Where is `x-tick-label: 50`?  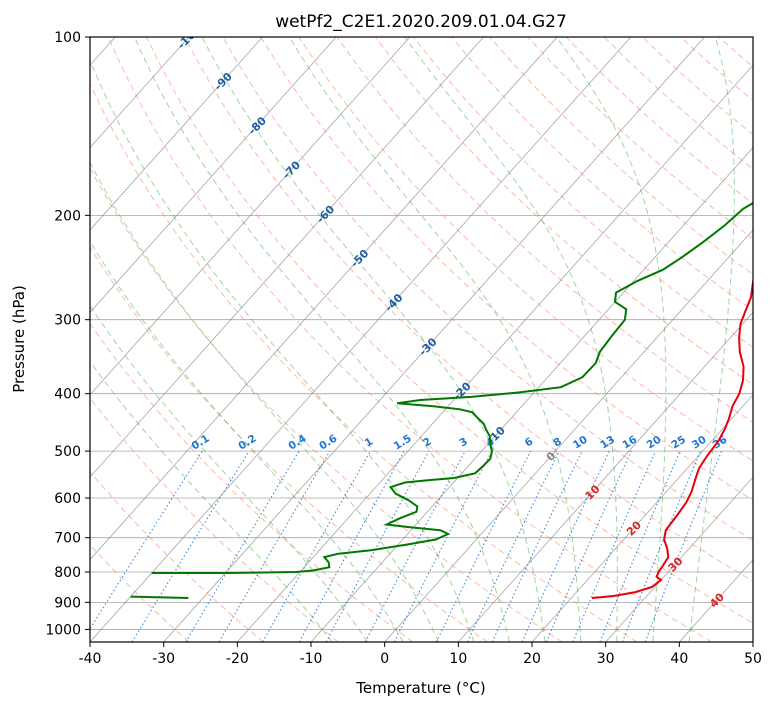 x-tick-label: 50 is located at coordinates (753, 659).